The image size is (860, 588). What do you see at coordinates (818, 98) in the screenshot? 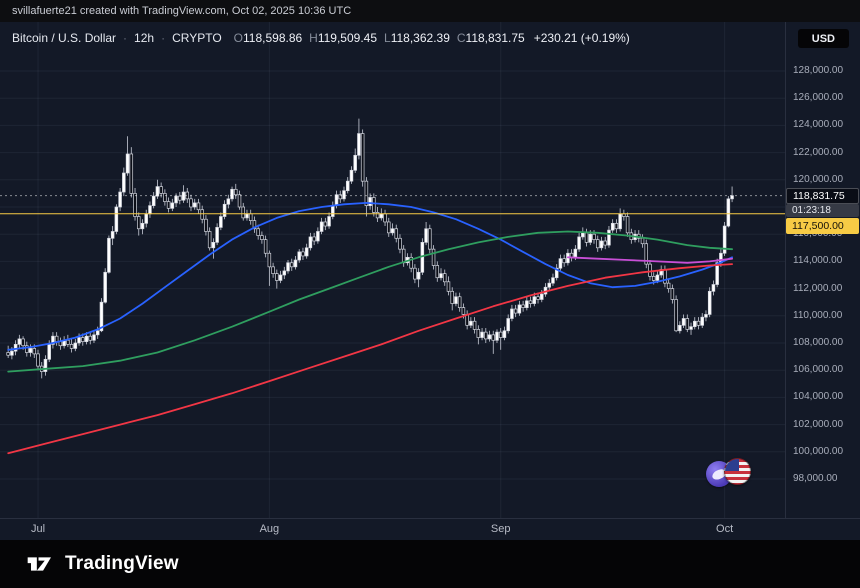
I see `price-tick-label: 126,000.00` at bounding box center [818, 98].